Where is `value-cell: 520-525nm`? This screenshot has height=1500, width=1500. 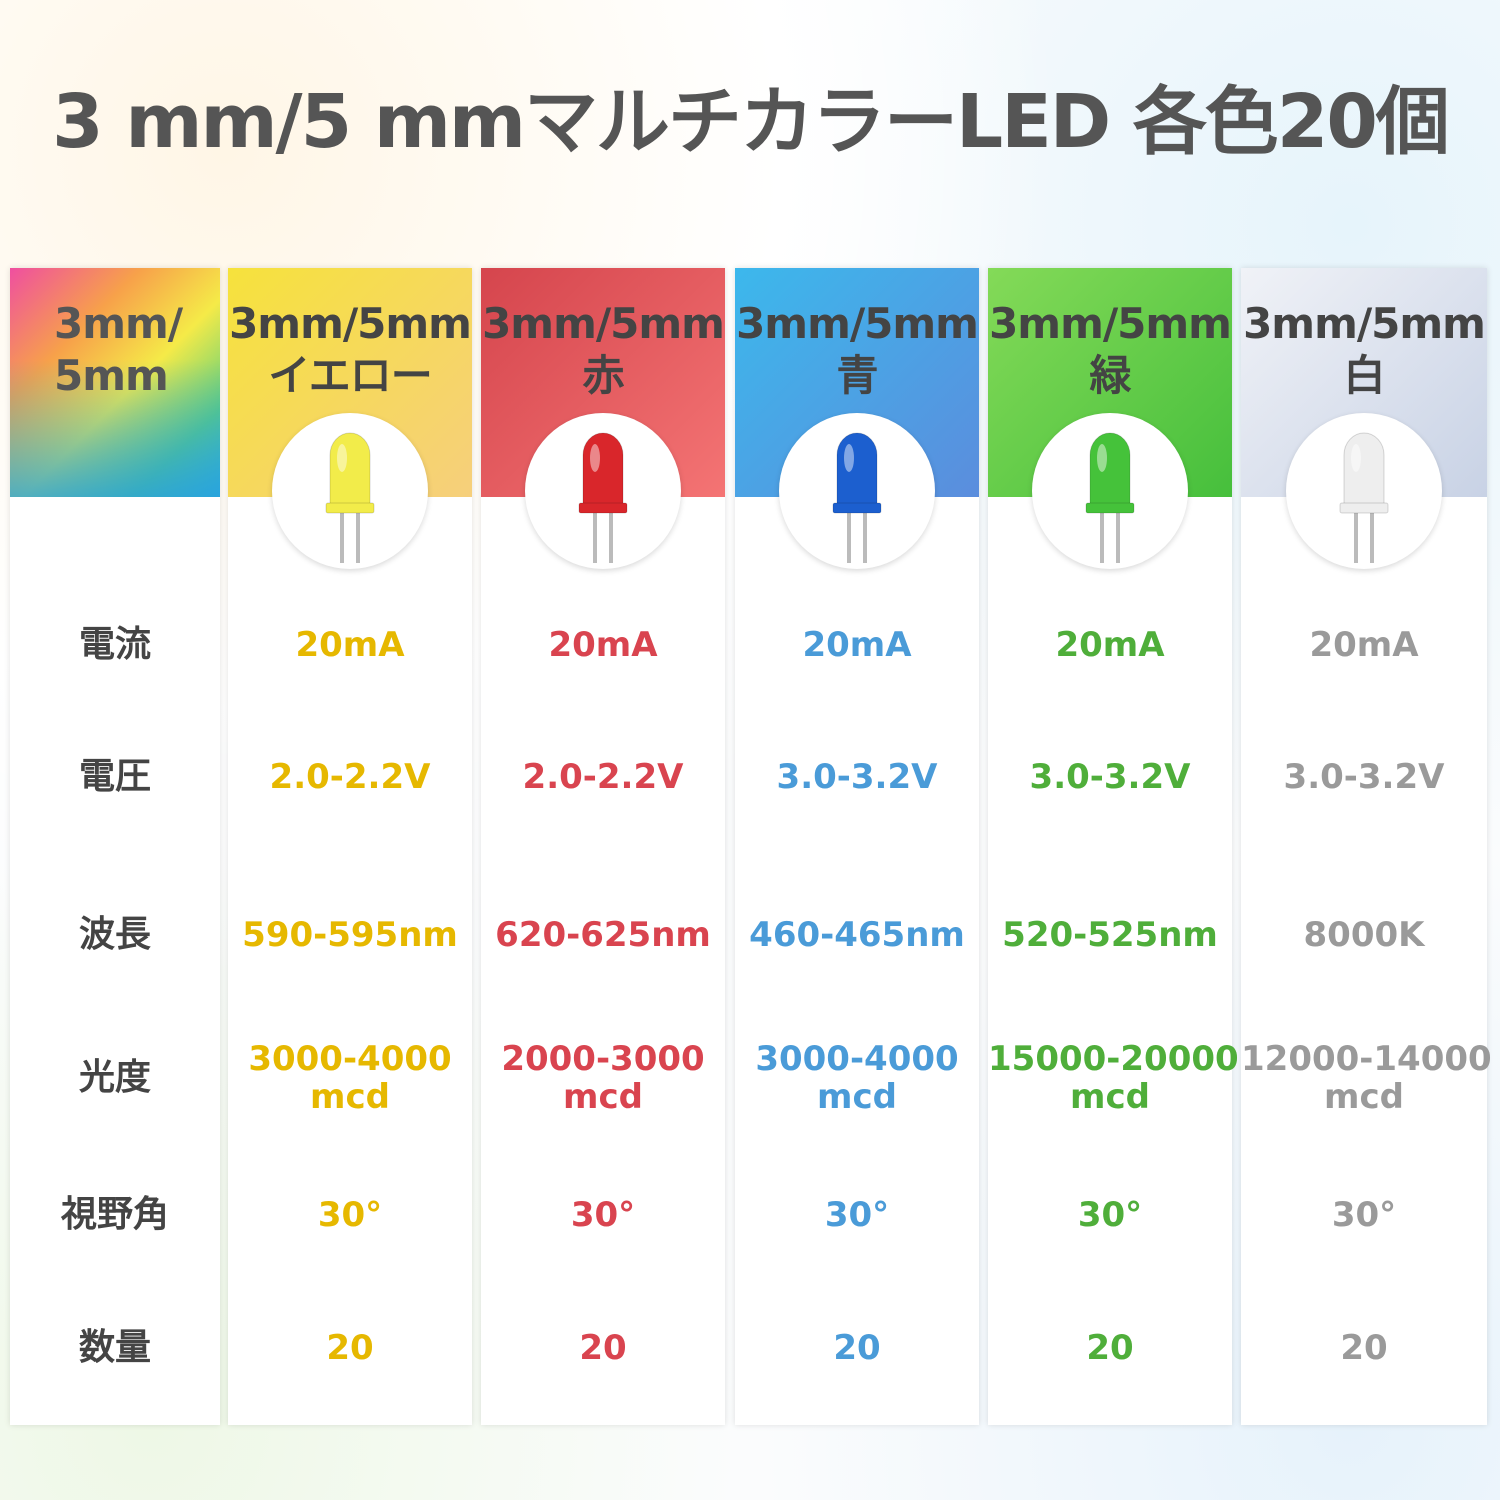
value-cell: 520-525nm is located at coordinates (1110, 935).